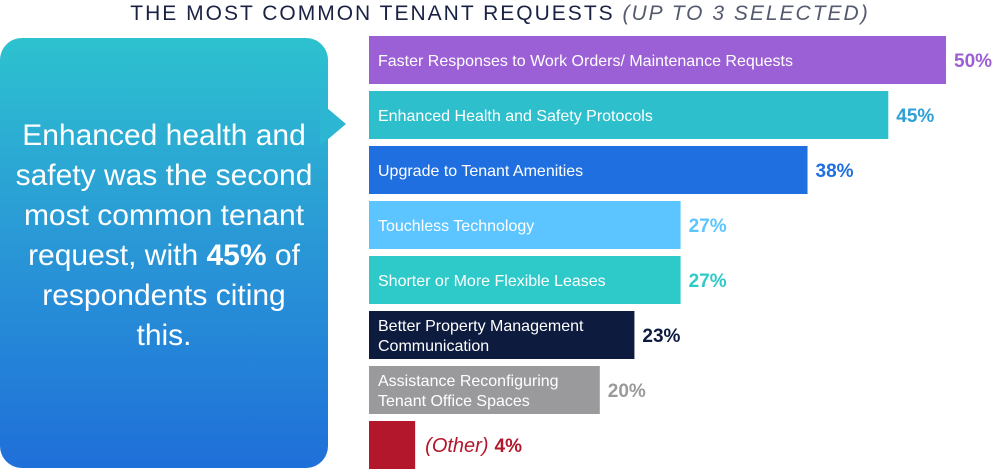 This screenshot has width=1000, height=471. Describe the element at coordinates (171, 295) in the screenshot. I see `callout-text-after: of respondents citing this.` at that location.